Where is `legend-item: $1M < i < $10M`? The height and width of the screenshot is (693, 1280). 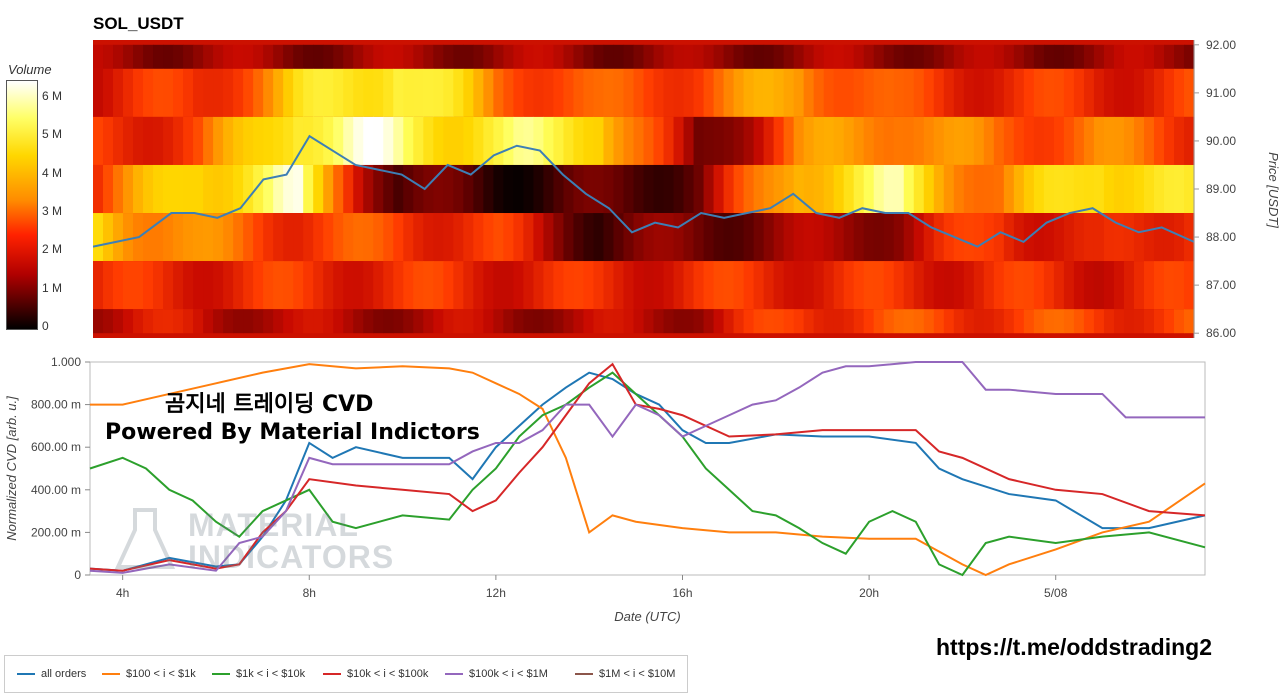 legend-item: $1M < i < $10M is located at coordinates (625, 674).